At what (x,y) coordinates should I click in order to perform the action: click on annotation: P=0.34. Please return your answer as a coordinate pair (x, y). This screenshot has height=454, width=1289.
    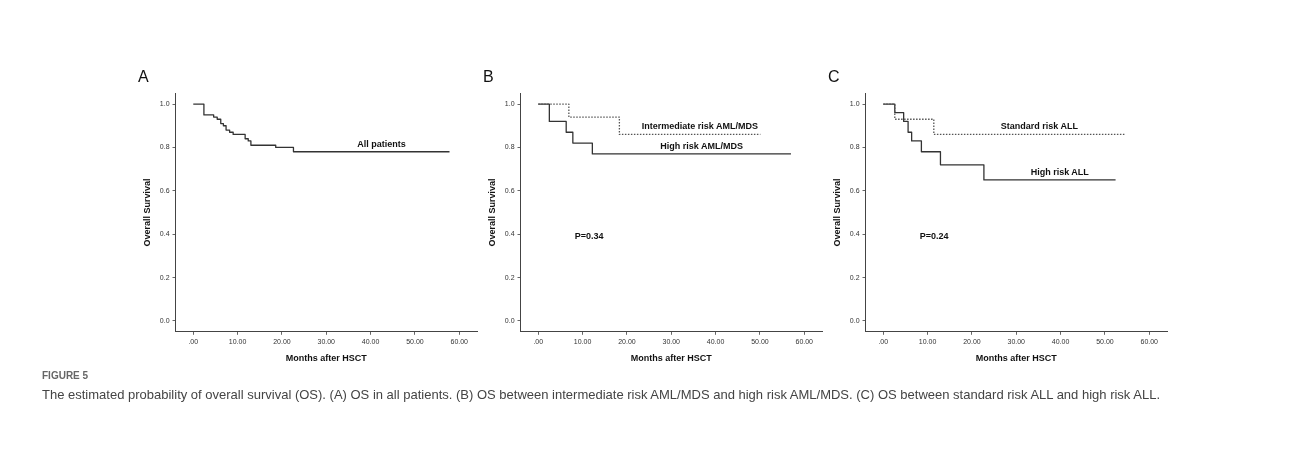
    Looking at the image, I should click on (589, 235).